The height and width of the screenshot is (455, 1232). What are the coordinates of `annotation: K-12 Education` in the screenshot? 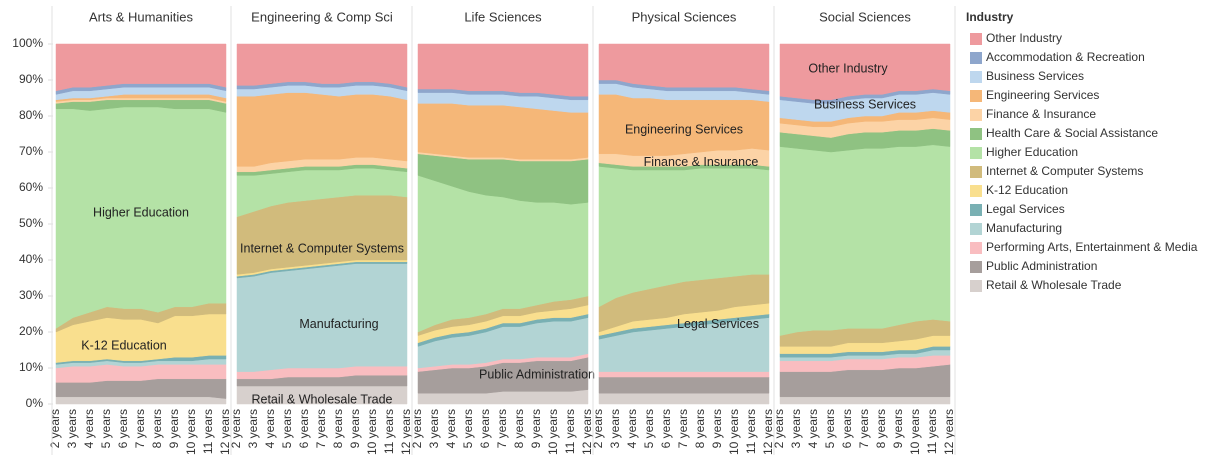 It's located at (124, 346).